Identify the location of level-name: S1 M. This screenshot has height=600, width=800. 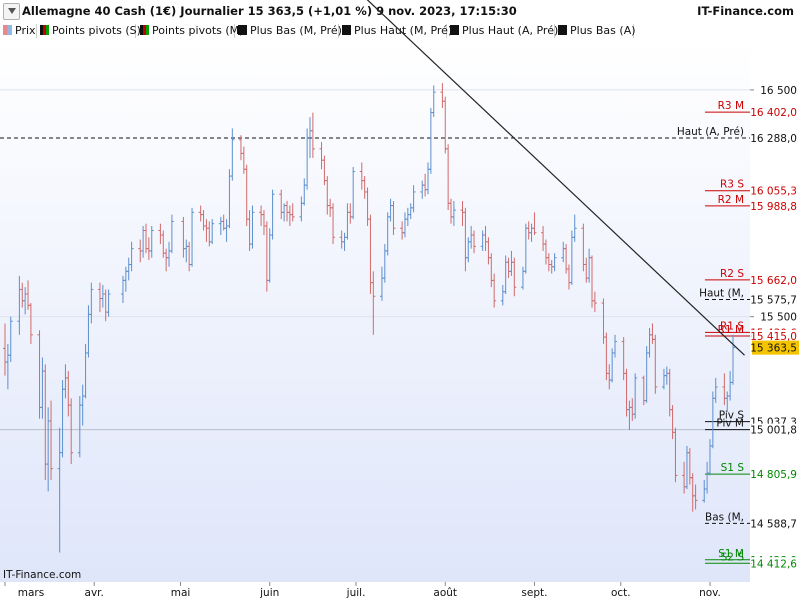
(731, 554).